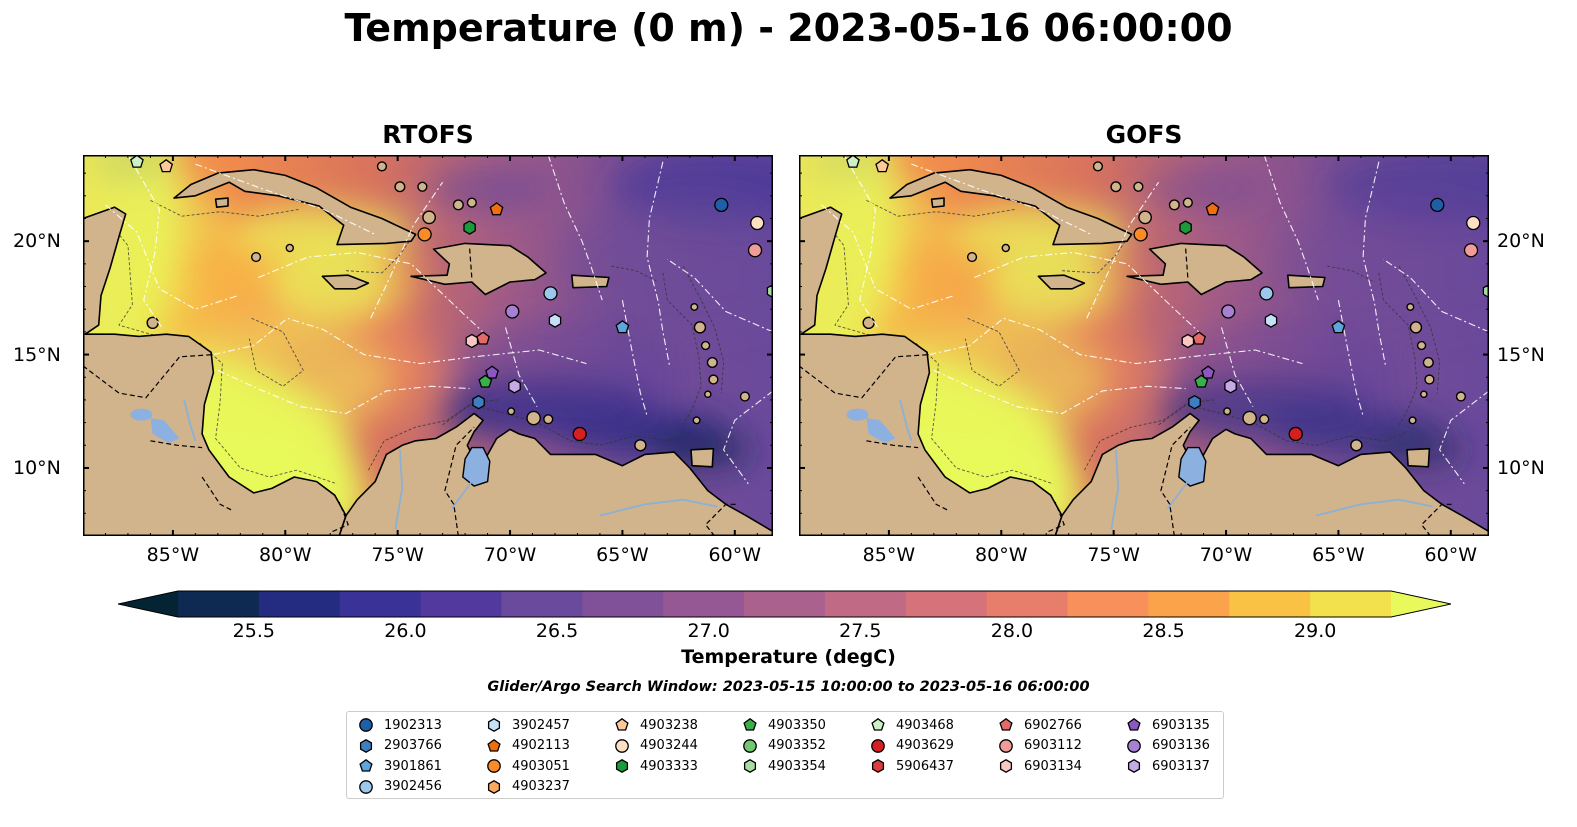  What do you see at coordinates (413, 725) in the screenshot?
I see `legend-label: 1902313` at bounding box center [413, 725].